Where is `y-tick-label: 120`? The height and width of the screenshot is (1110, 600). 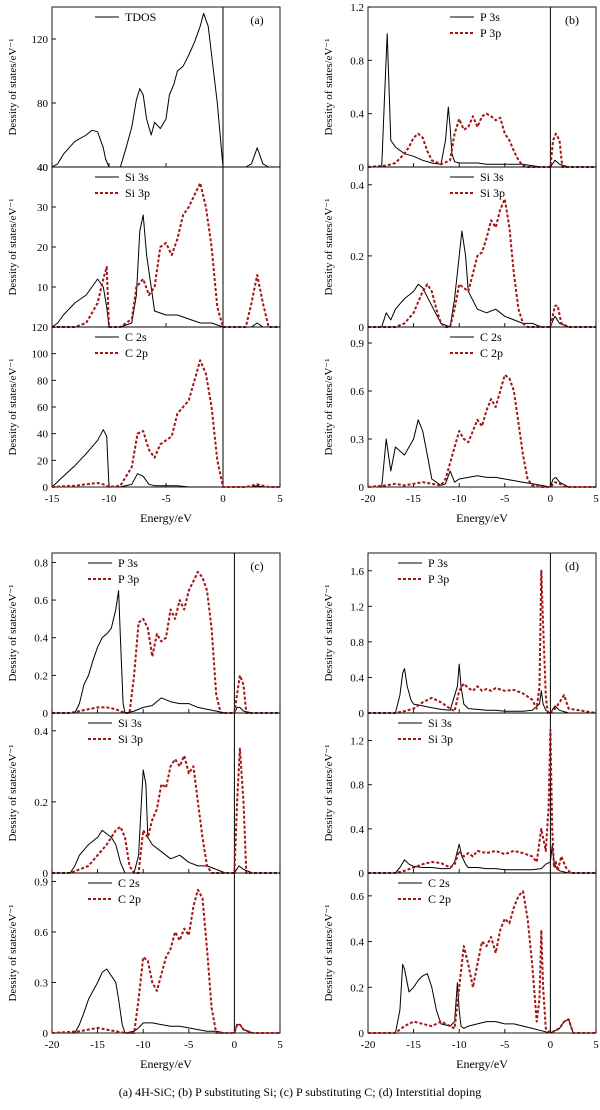 y-tick-label: 120 is located at coordinates (40, 40).